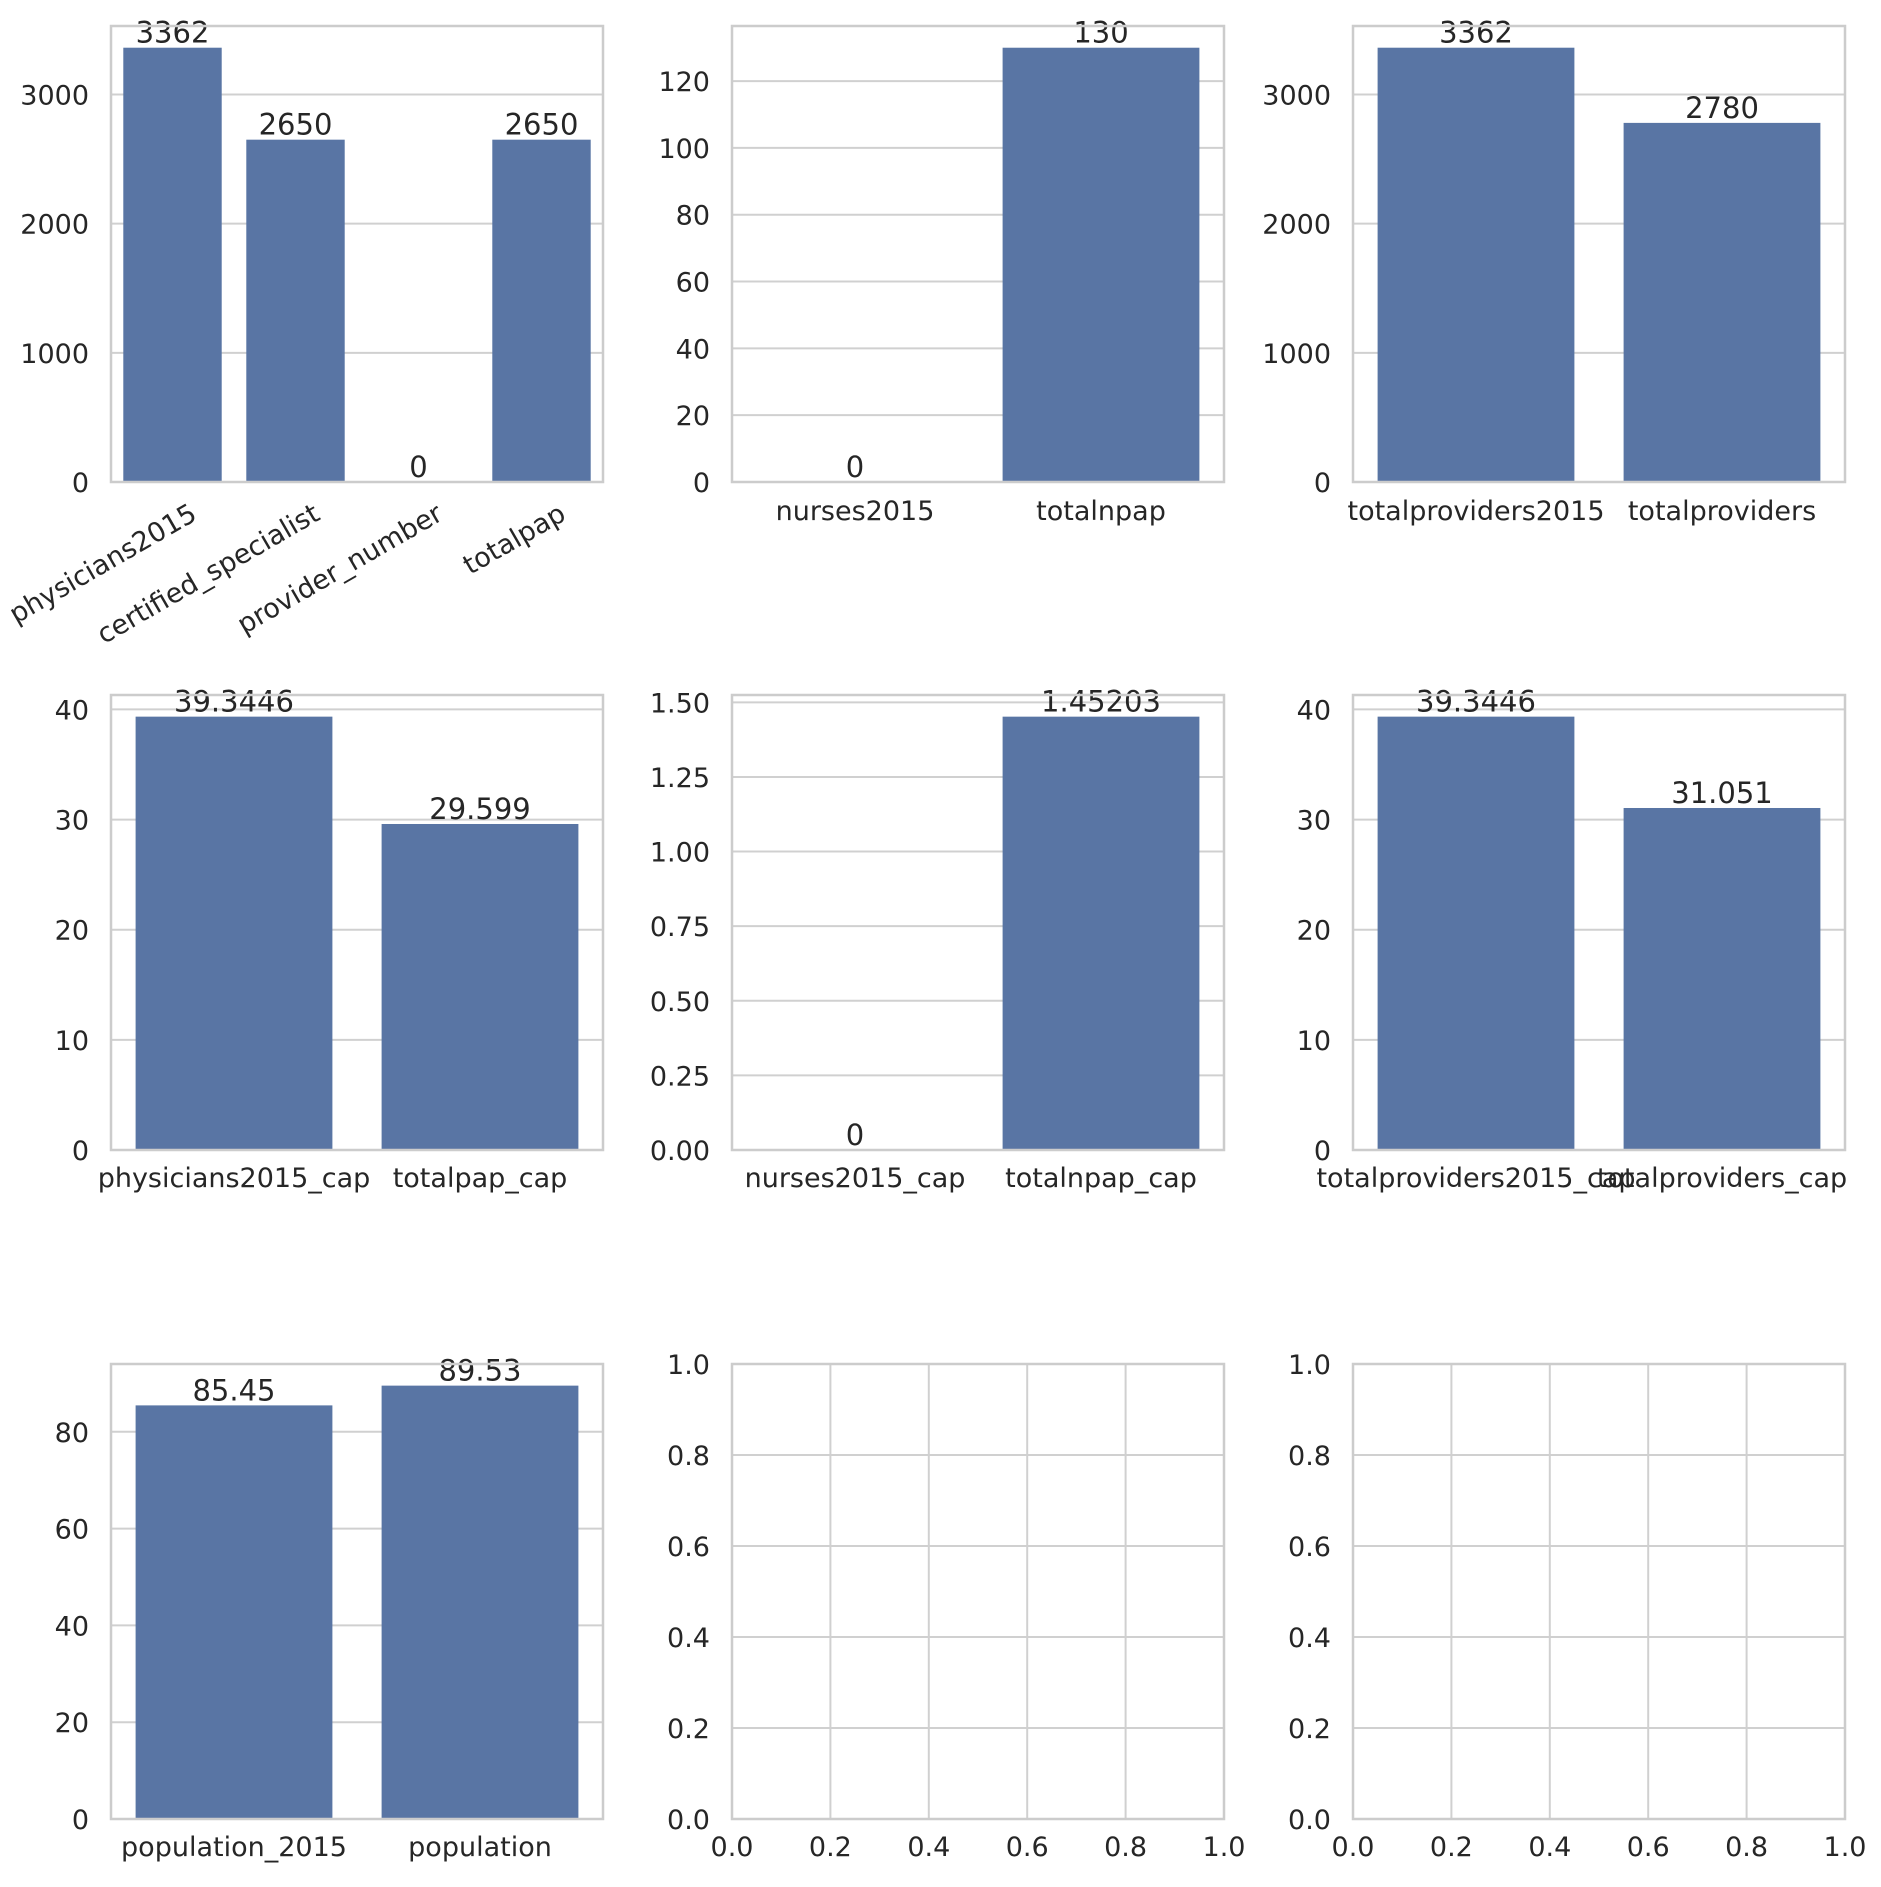  Describe the element at coordinates (680, 1151) in the screenshot. I see `y-tick-label: 0.00` at that location.